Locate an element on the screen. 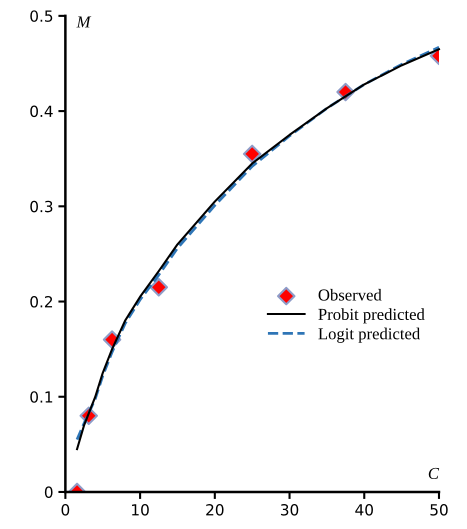  y-tick-label: 0.5 is located at coordinates (41, 16).